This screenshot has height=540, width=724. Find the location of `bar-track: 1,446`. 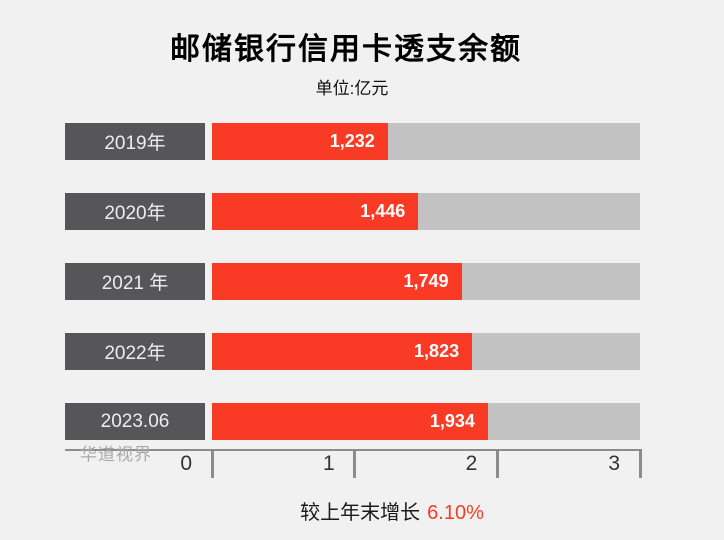

bar-track: 1,446 is located at coordinates (426, 211).